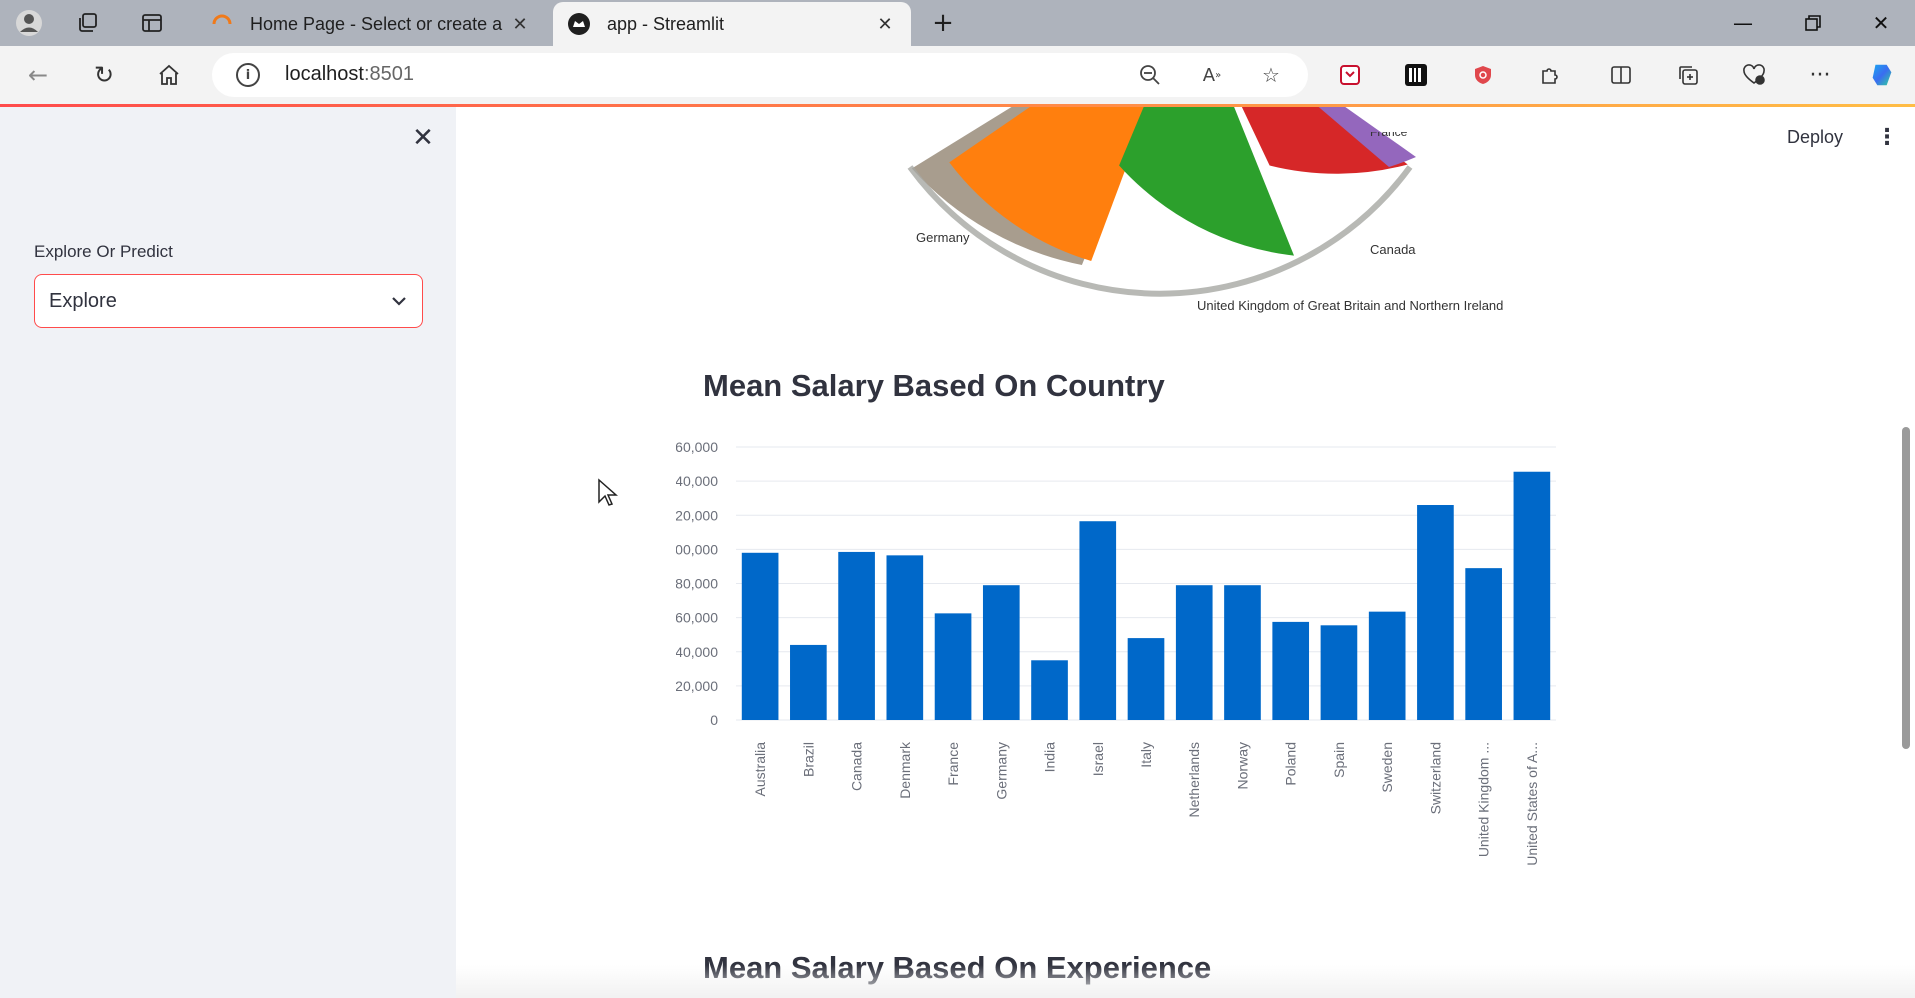 The width and height of the screenshot is (1915, 998). What do you see at coordinates (760, 75) in the screenshot?
I see `address-bar: i localhost:8501 A» ☆` at bounding box center [760, 75].